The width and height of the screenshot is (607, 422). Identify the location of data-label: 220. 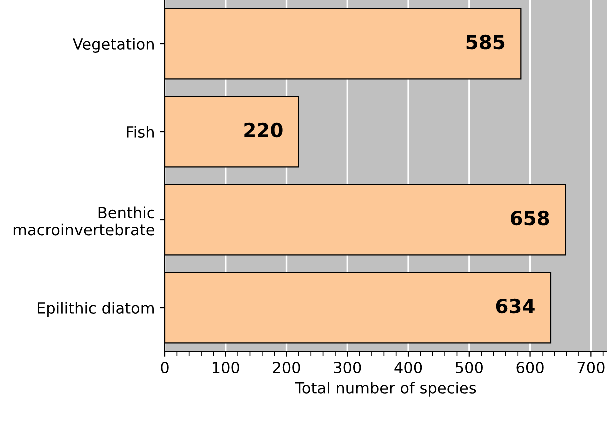
(263, 130).